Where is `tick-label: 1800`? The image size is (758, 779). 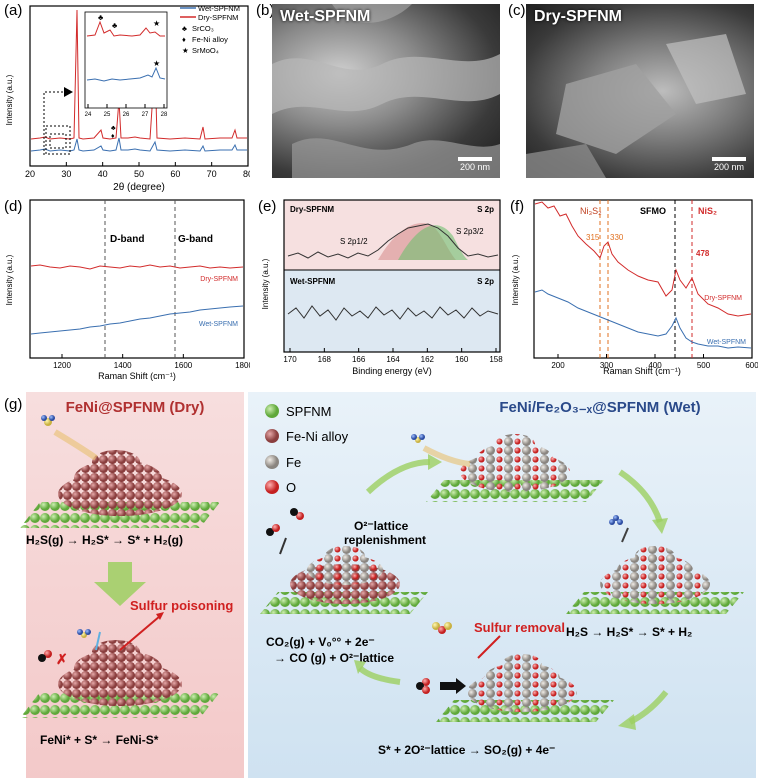 tick-label: 1800 is located at coordinates (242, 365).